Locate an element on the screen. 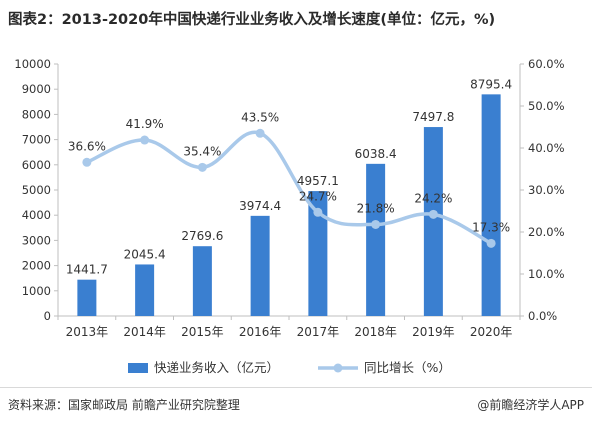 The height and width of the screenshot is (423, 592). x-tick-label: 2014年 is located at coordinates (144, 332).